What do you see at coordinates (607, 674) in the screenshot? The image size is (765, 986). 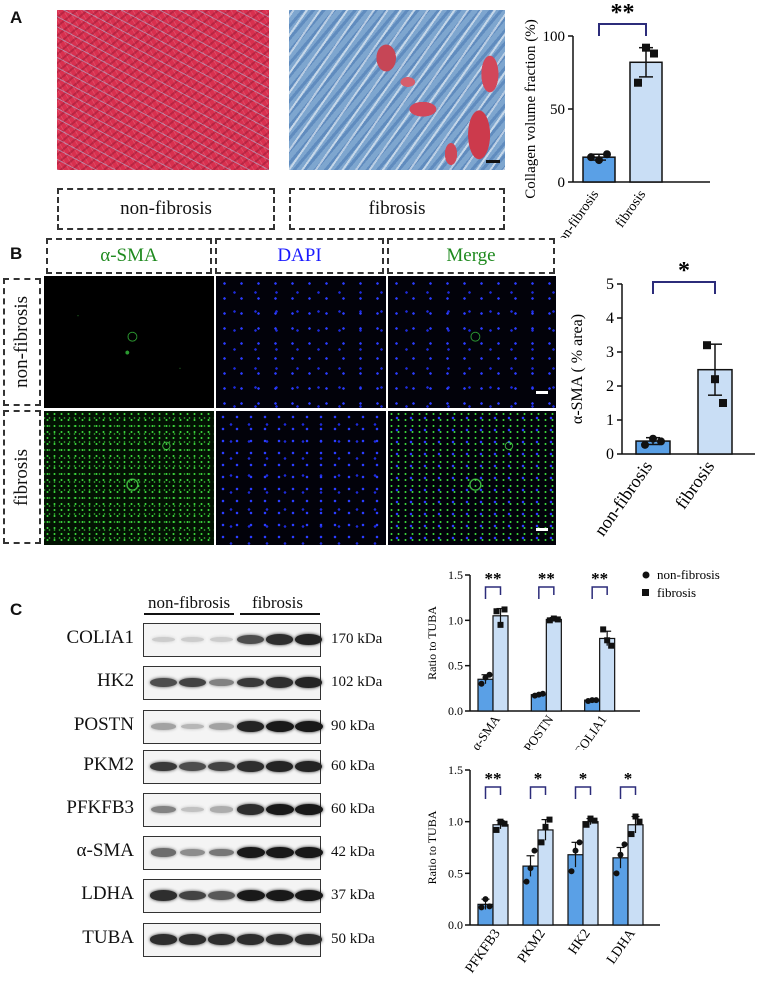 I see `bar-COLIA1-fibrosis` at bounding box center [607, 674].